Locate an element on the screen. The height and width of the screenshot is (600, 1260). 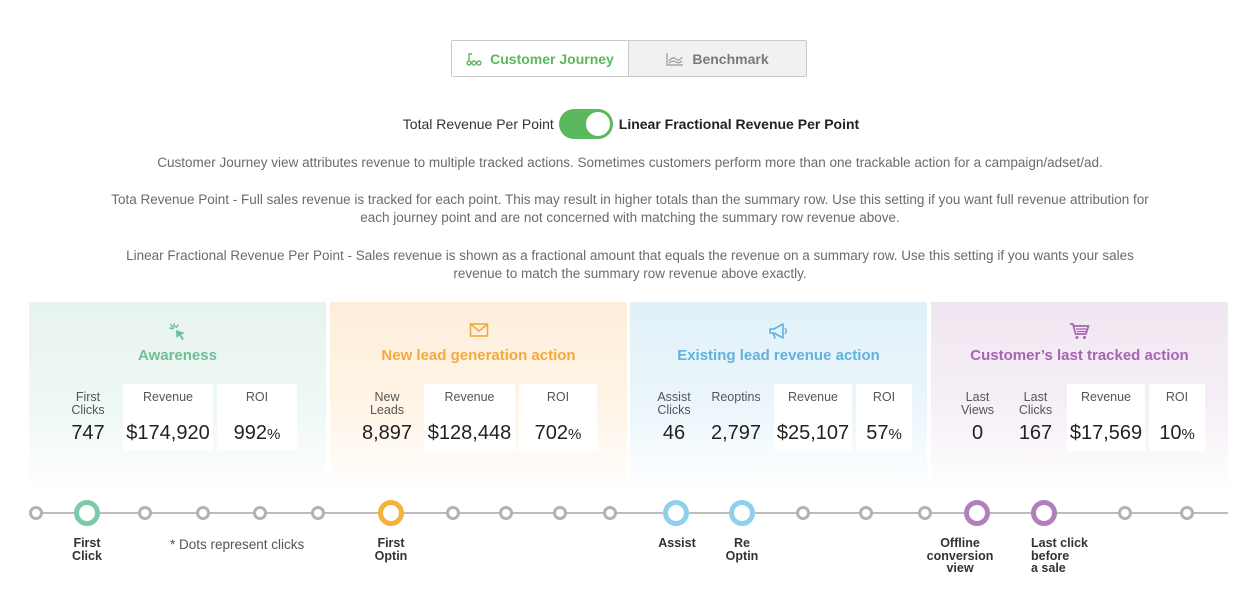
toggle-left-label: Total Revenue Per Point is located at coordinates (478, 124).